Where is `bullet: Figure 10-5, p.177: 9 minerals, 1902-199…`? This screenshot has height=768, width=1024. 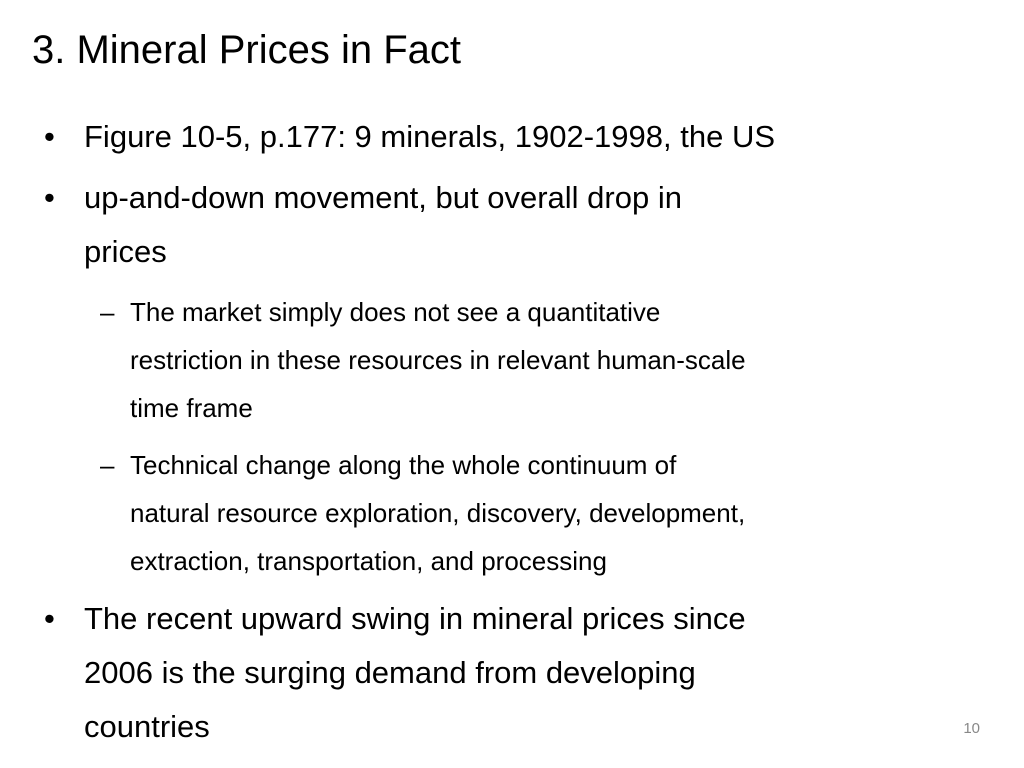 bullet: Figure 10-5, p.177: 9 minerals, 1902-199… is located at coordinates (512, 137).